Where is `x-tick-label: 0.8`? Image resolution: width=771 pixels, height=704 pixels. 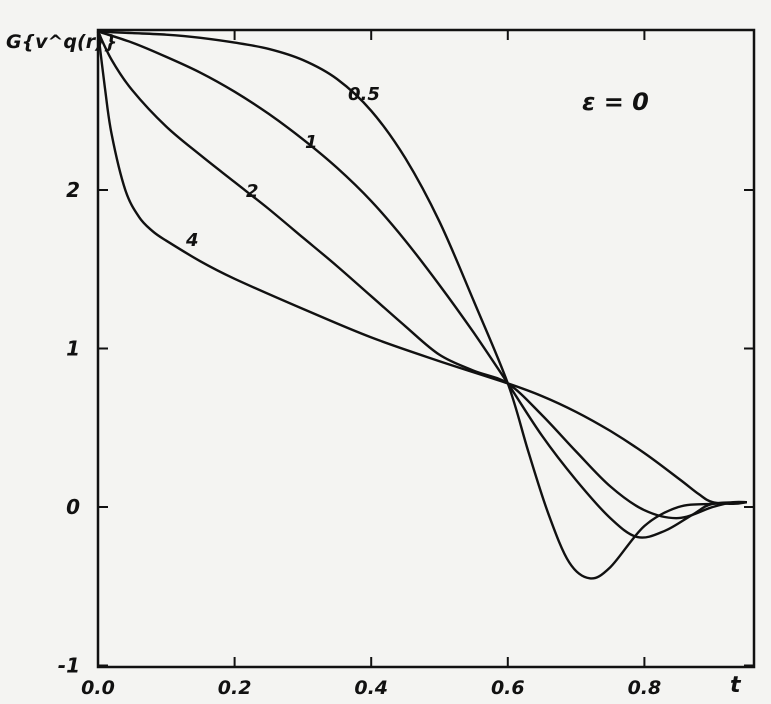
x-tick-label: 0.8 is located at coordinates (645, 688).